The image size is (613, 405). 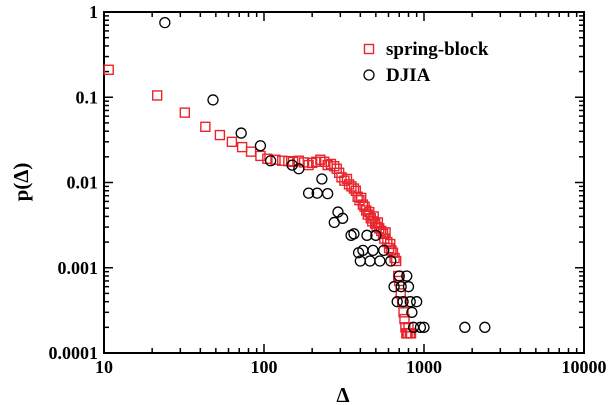 What do you see at coordinates (74, 353) in the screenshot?
I see `y-tick-label: 0.0001` at bounding box center [74, 353].